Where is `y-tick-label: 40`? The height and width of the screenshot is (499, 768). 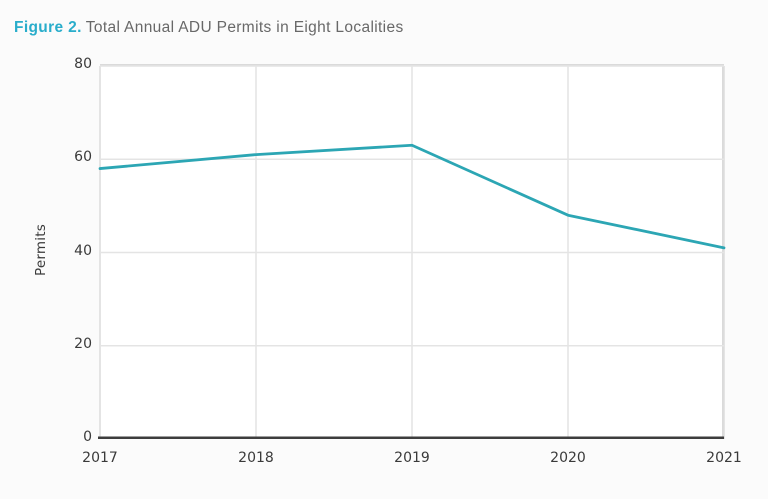 y-tick-label: 40 is located at coordinates (83, 250).